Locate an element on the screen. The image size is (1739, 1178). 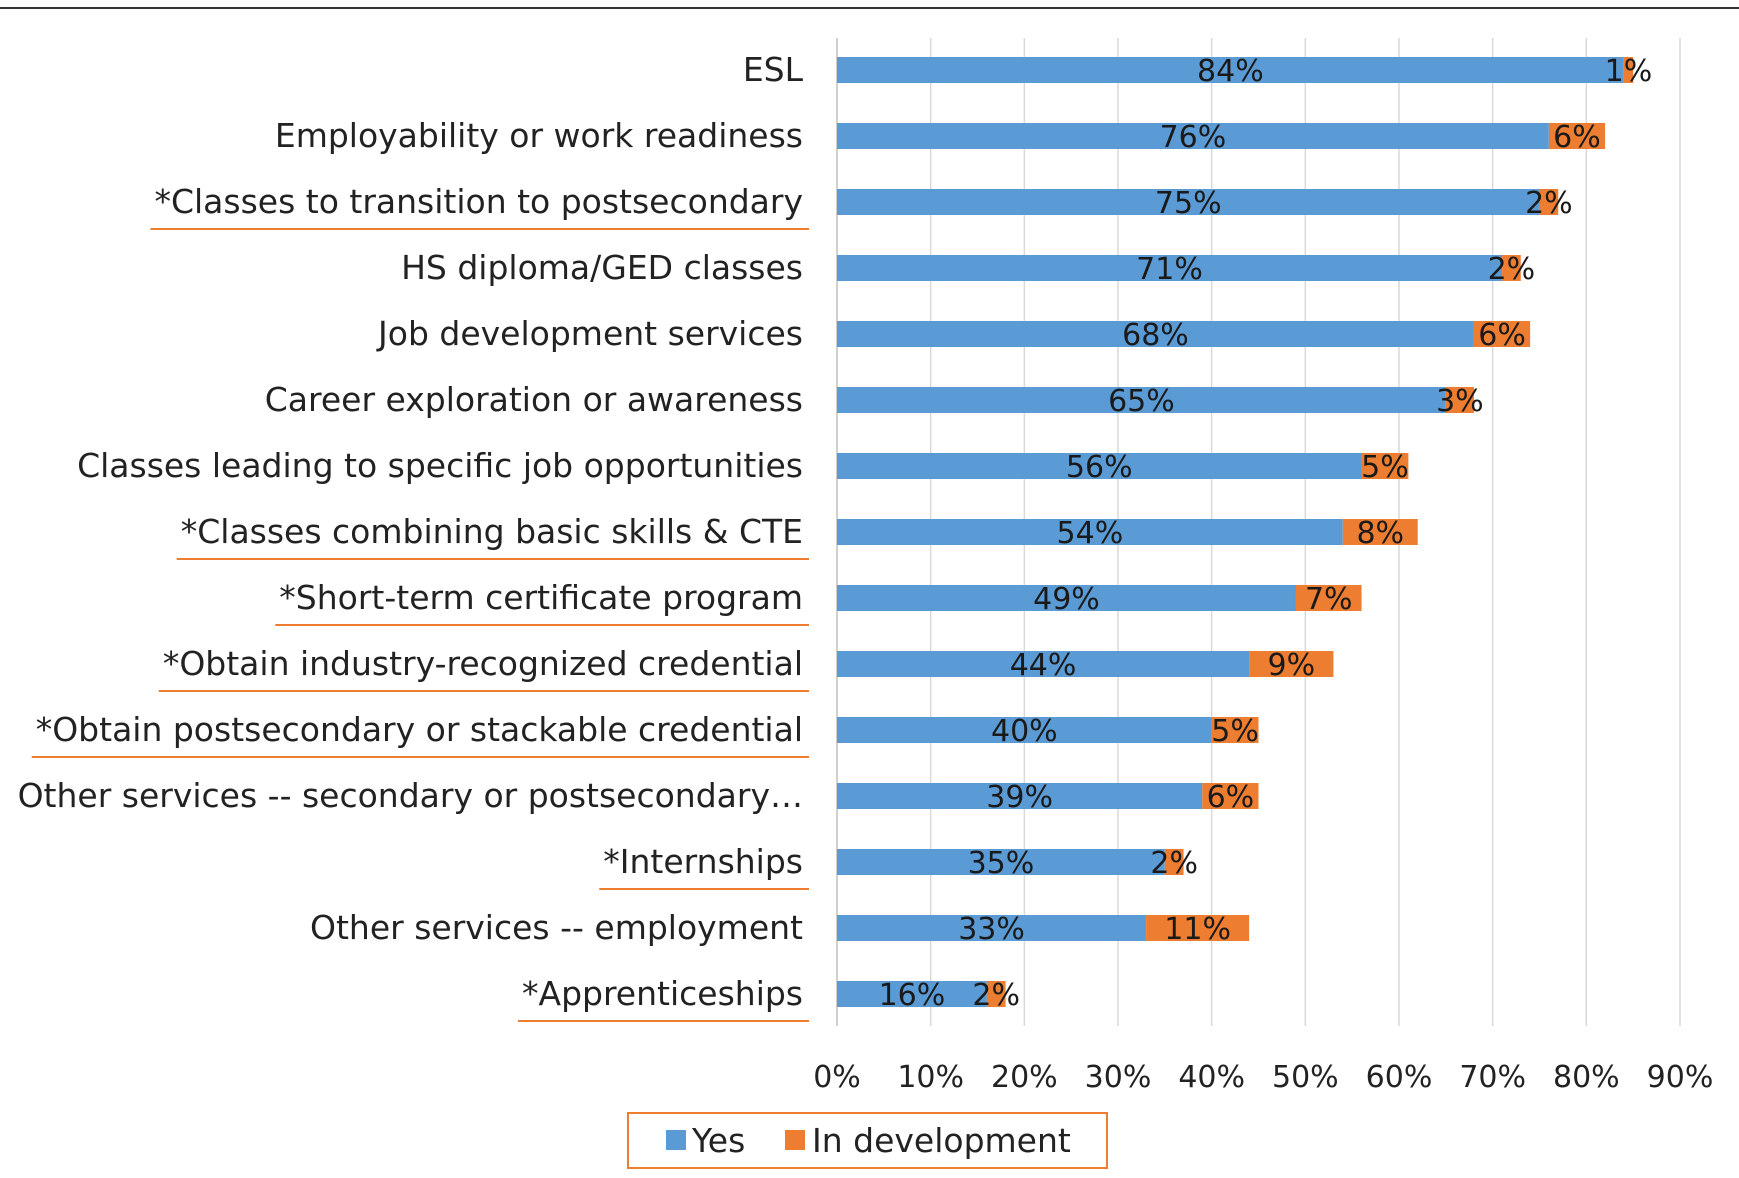
data-label-yes: 35% is located at coordinates (1001, 863).